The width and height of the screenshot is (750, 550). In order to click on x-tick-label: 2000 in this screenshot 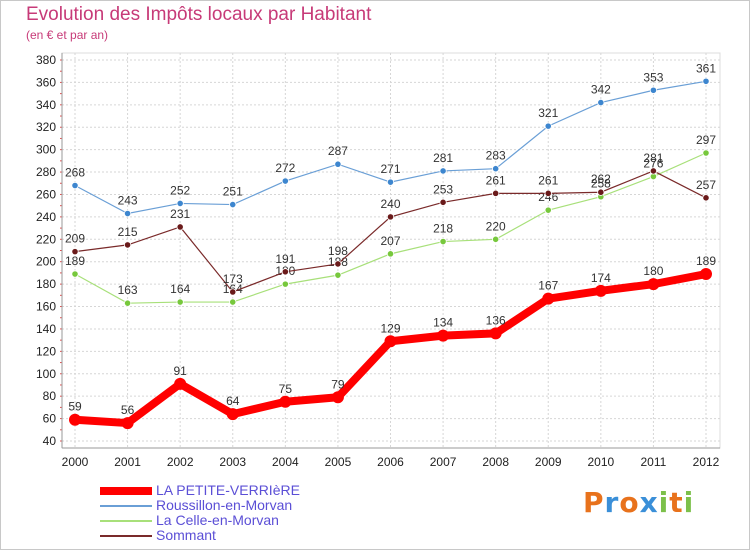, I will do `click(75, 462)`.